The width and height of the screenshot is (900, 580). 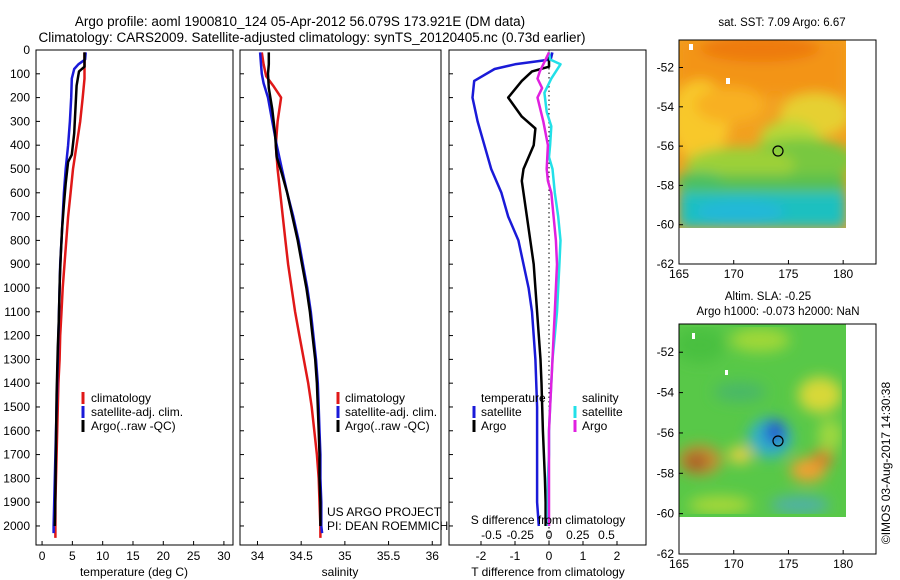 What do you see at coordinates (549, 535) in the screenshot?
I see `top-x-tick-label: 0` at bounding box center [549, 535].